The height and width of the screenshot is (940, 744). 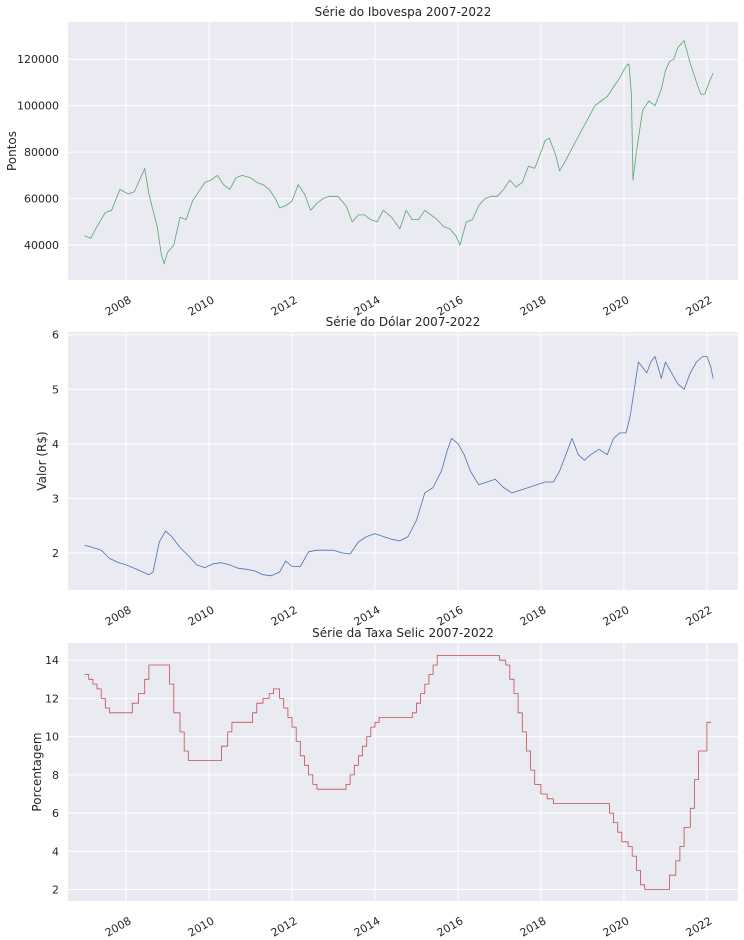 What do you see at coordinates (55, 775) in the screenshot?
I see `y-tick-label: 8` at bounding box center [55, 775].